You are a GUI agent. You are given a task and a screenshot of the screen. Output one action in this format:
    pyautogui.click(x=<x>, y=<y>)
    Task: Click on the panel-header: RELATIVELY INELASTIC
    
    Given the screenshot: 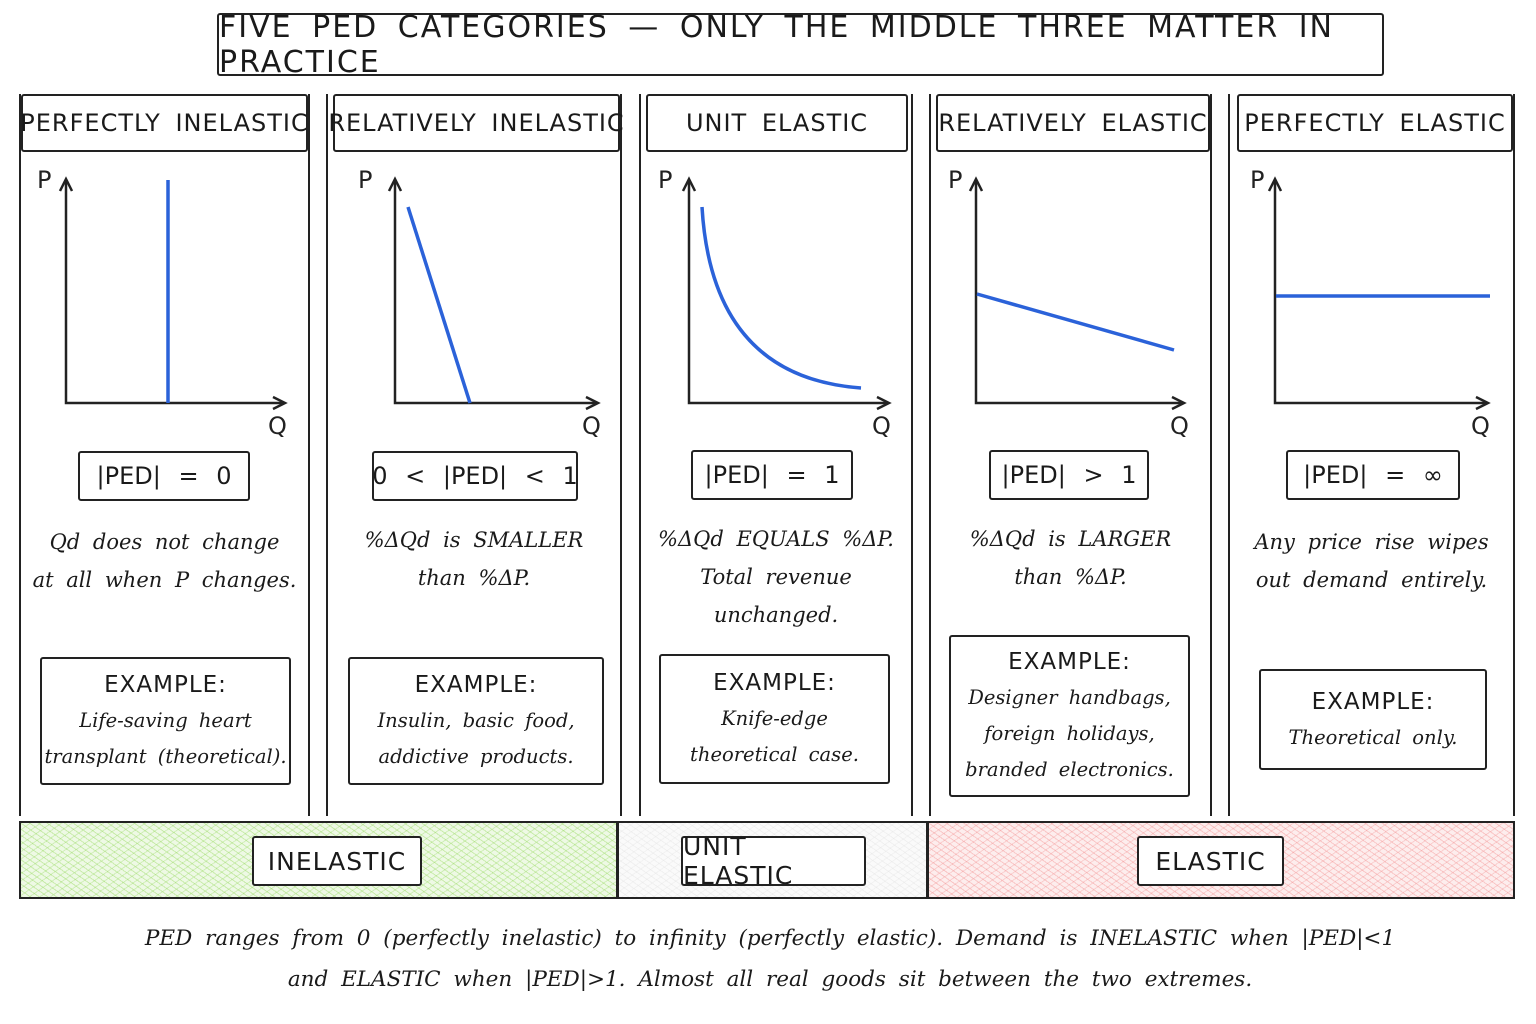 What is the action you would take?
    pyautogui.click(x=476, y=123)
    